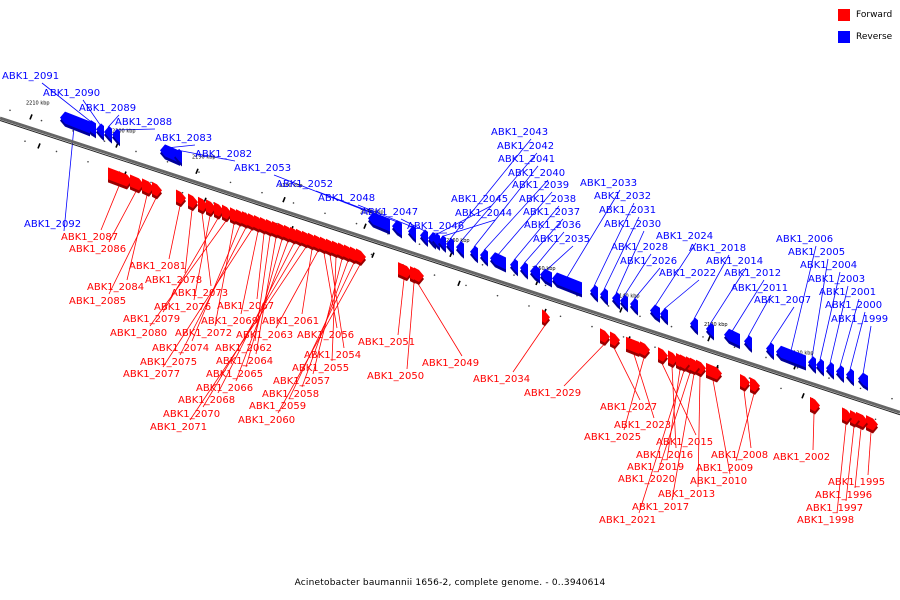 The height and width of the screenshot is (600, 900). Describe the element at coordinates (802, 353) in the screenshot. I see `scale-label: 2120 kbp` at that location.